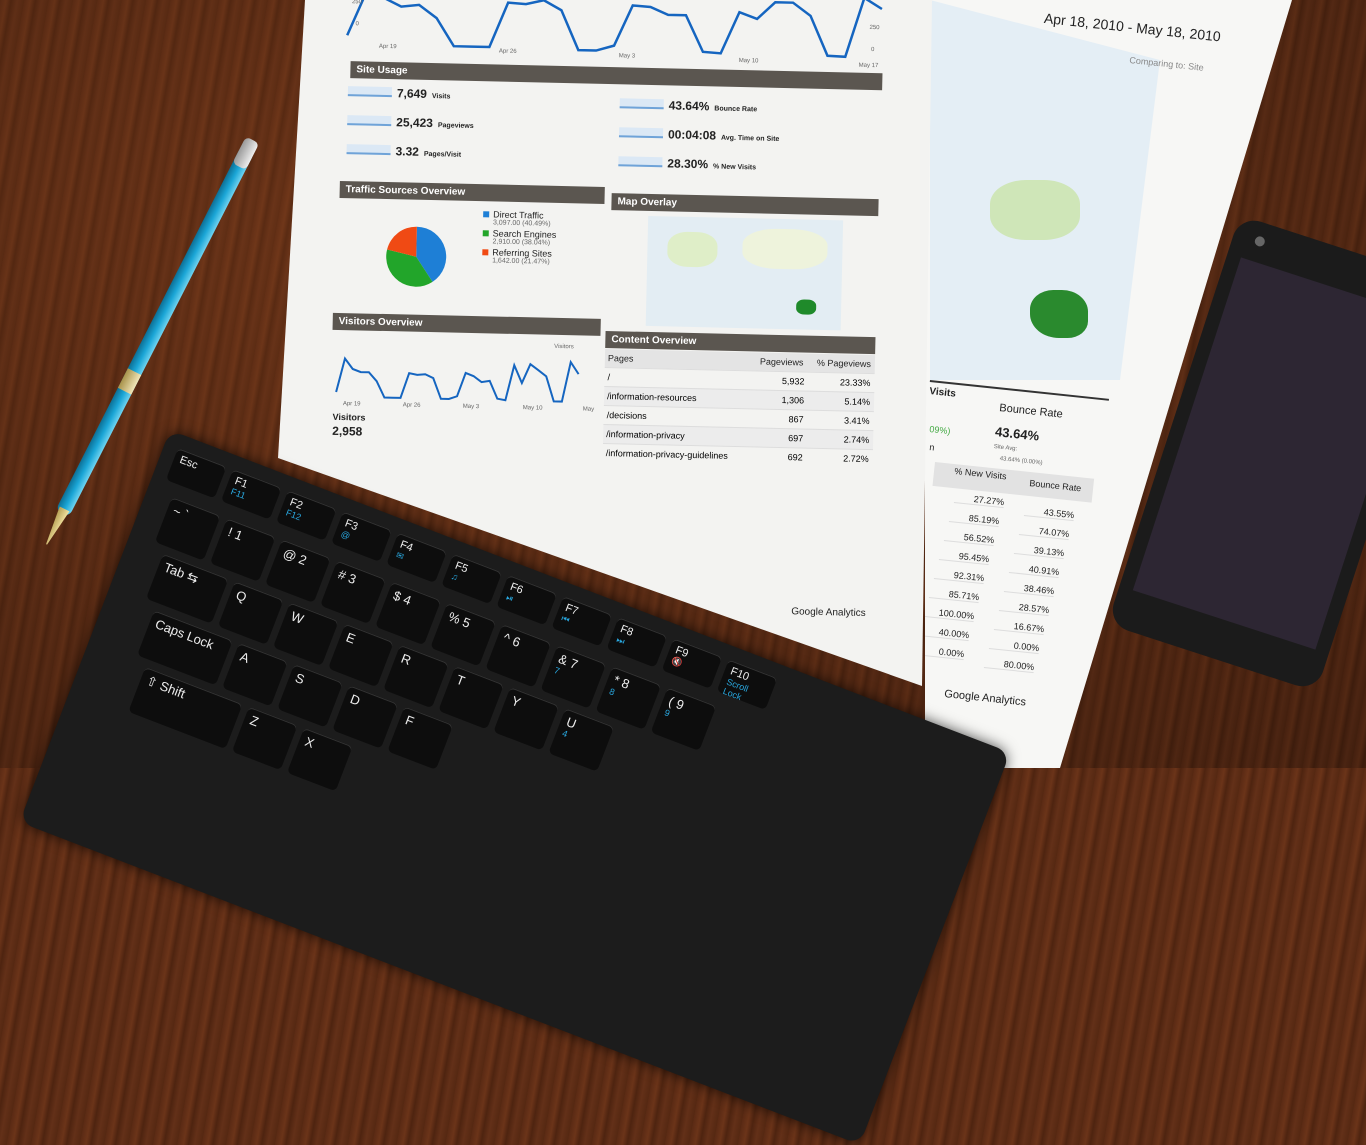  I want to click on metric-label: Avg. Time on Site, so click(750, 138).